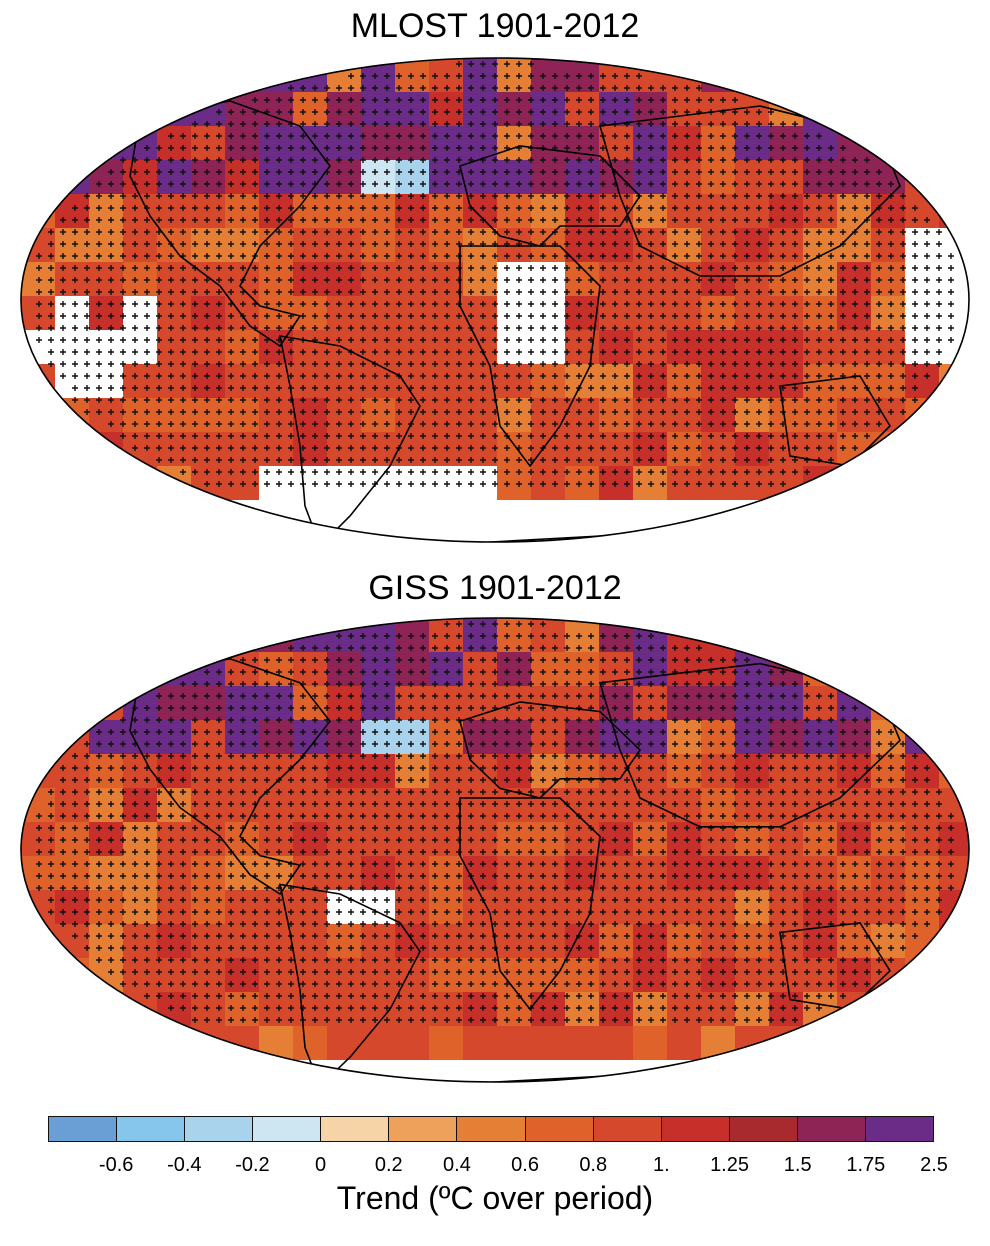 The image size is (990, 1246). Describe the element at coordinates (495, 588) in the screenshot. I see `map-title-giss: GISS 1901-2012` at that location.